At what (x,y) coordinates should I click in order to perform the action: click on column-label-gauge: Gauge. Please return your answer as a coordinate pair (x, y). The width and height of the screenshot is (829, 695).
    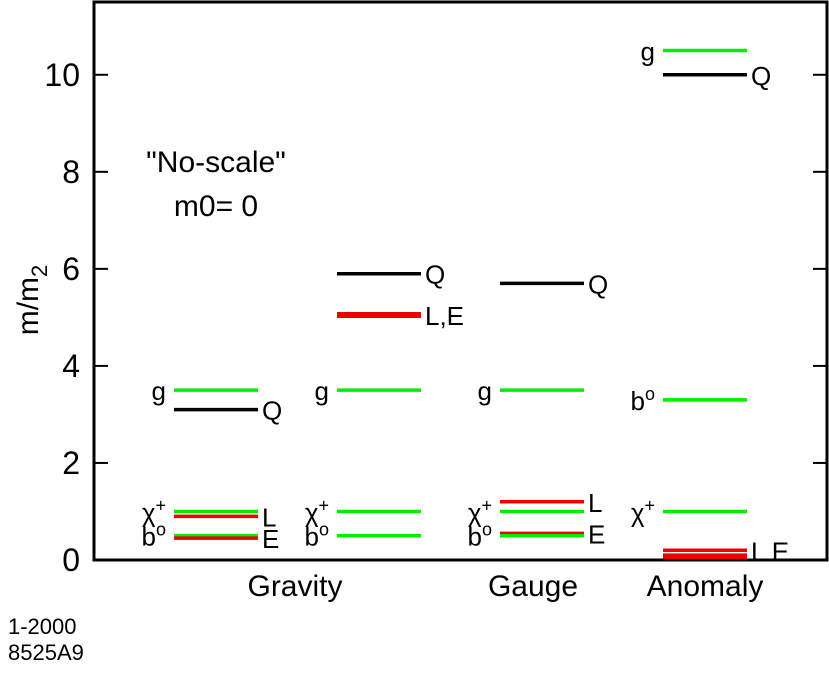
    Looking at the image, I should click on (533, 586).